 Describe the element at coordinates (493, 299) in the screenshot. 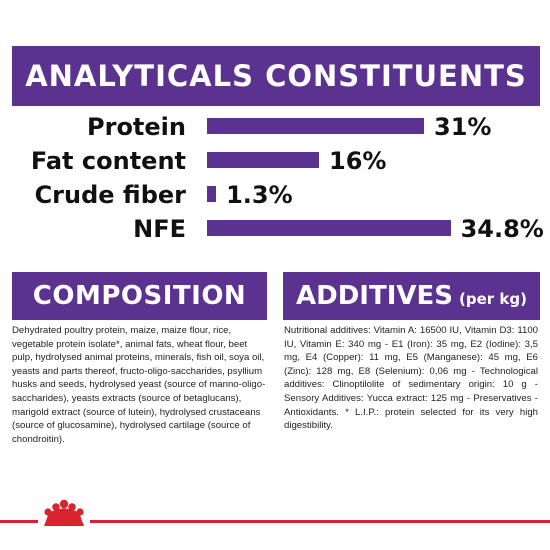

I see `additives-unit: (per kg)` at that location.